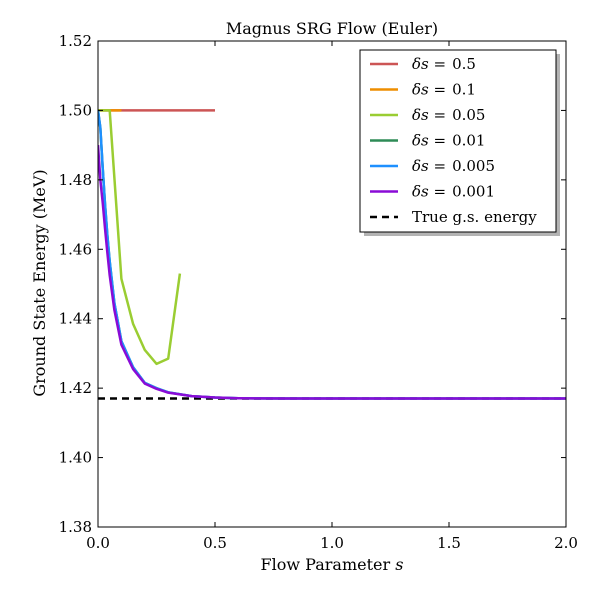  I want to click on y-tick-label: 1.40, so click(75, 458).